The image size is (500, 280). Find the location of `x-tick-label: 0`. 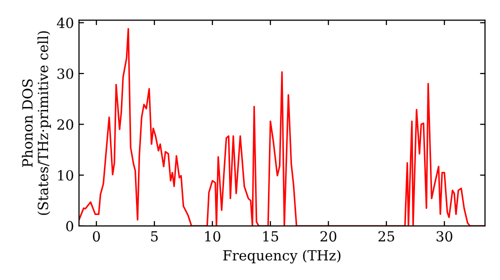

x-tick-label: 0 is located at coordinates (96, 236).